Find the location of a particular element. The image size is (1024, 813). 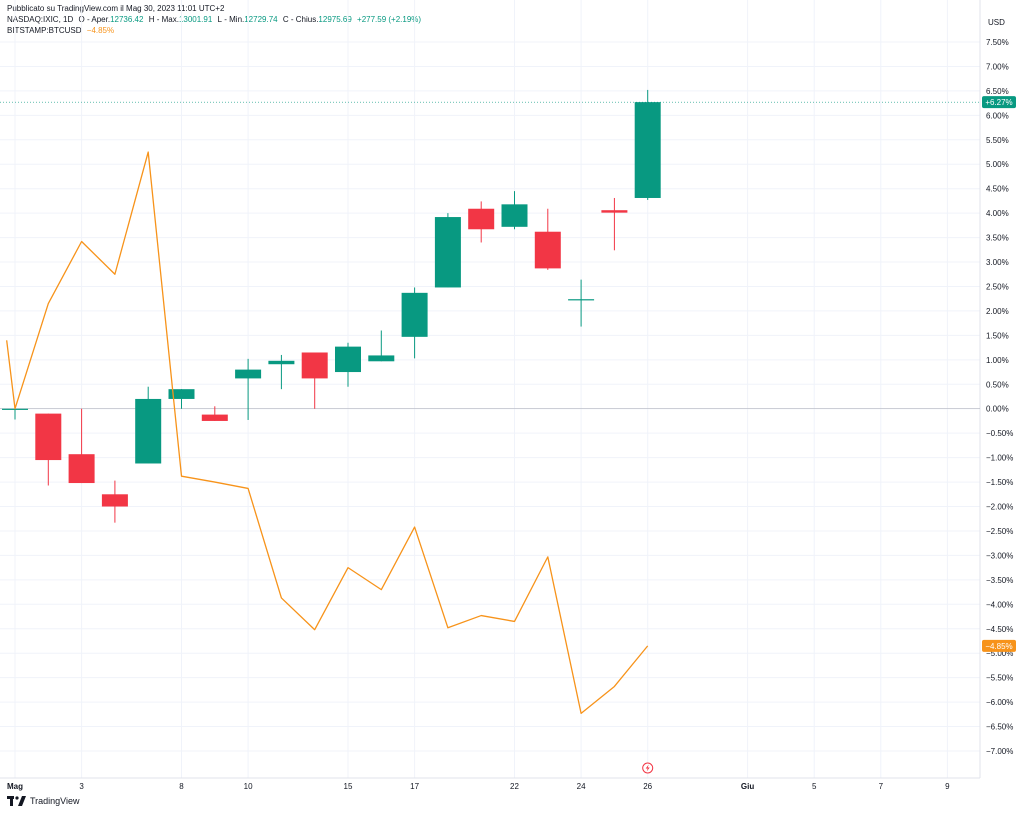

tradingview-logo: TradingView is located at coordinates (43, 801).